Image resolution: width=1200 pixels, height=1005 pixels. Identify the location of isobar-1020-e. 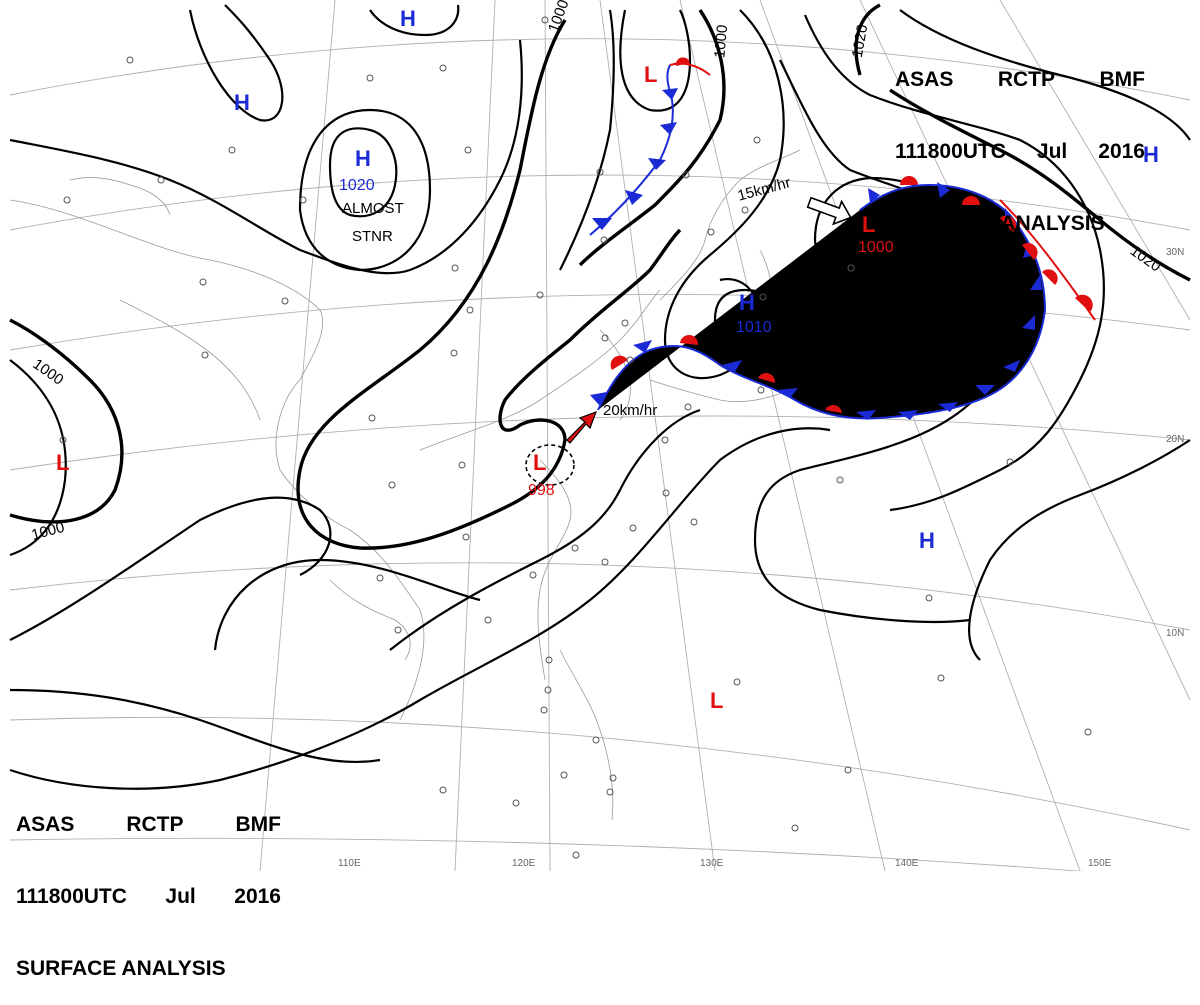
(1040, 185).